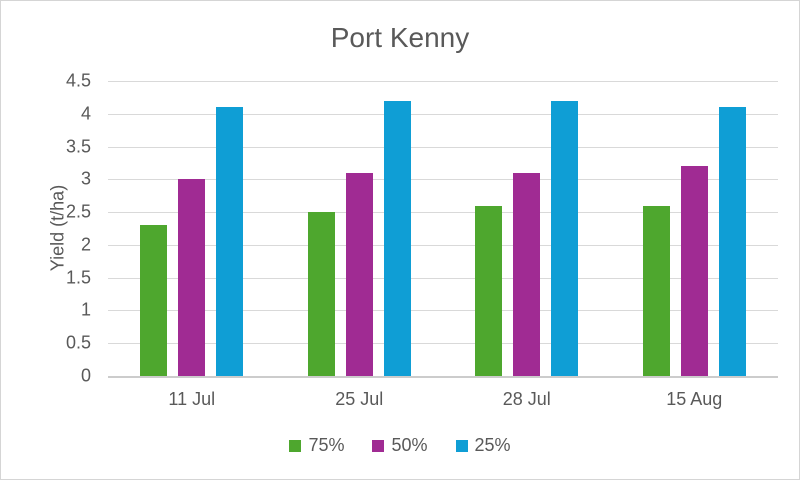  What do you see at coordinates (378, 445) in the screenshot?
I see `legend-swatch-50pct` at bounding box center [378, 445].